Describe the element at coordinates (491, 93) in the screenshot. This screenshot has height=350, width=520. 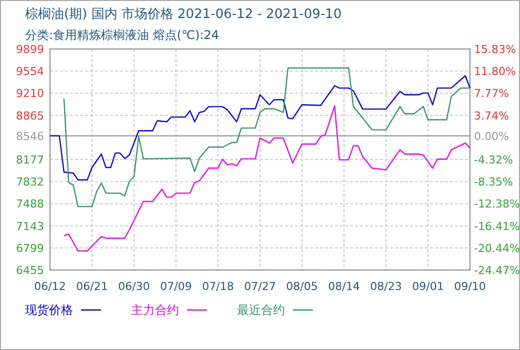
I see `y2-tick-label: 7.77%` at that location.